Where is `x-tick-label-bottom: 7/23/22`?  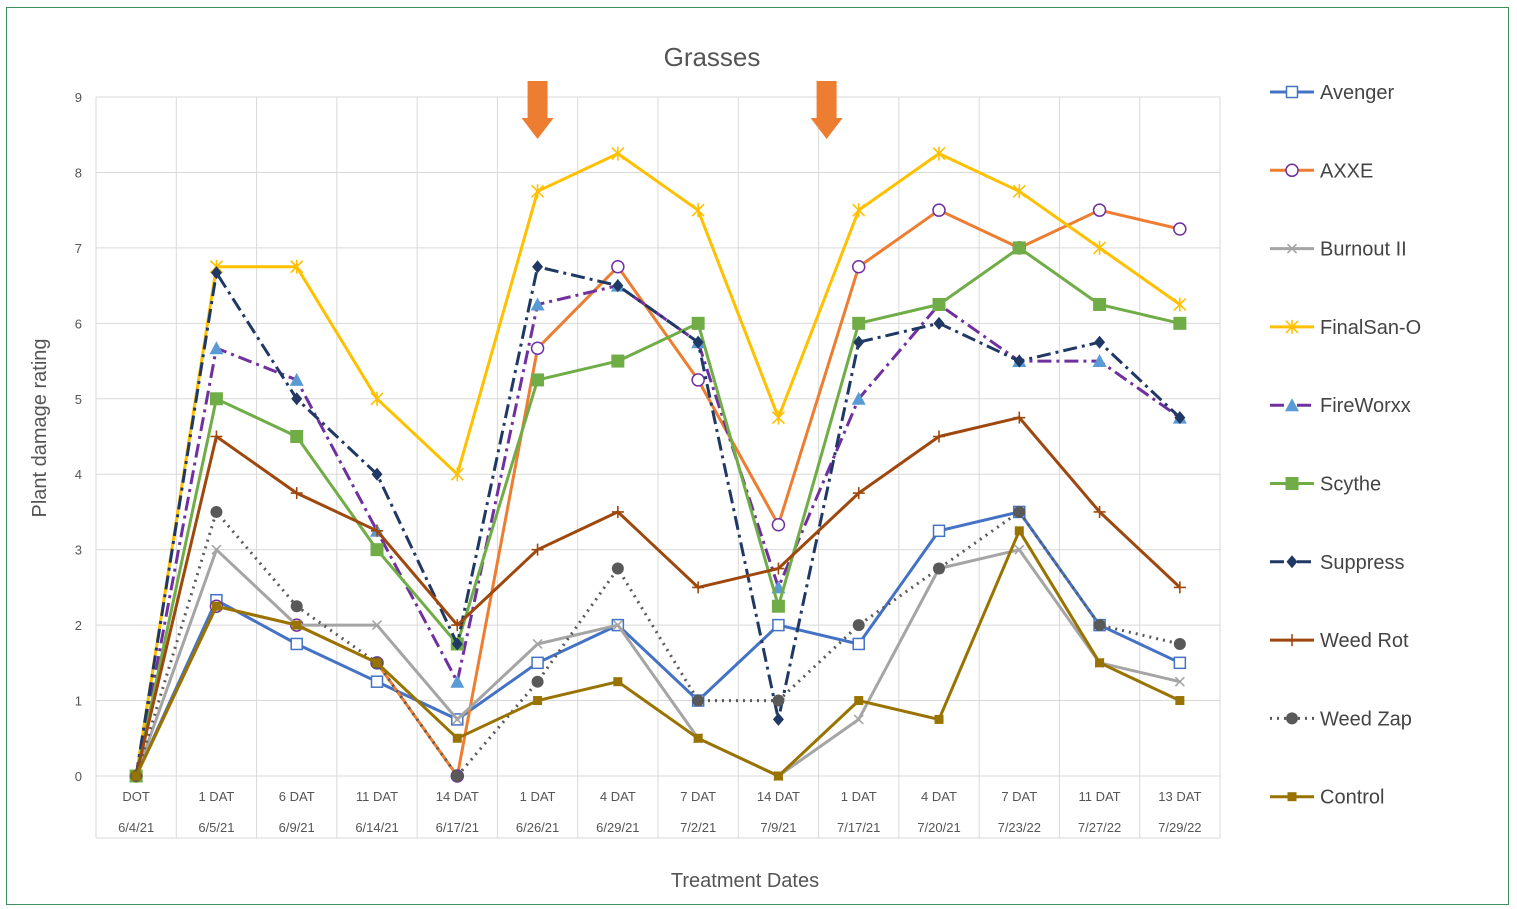 x-tick-label-bottom: 7/23/22 is located at coordinates (1019, 827).